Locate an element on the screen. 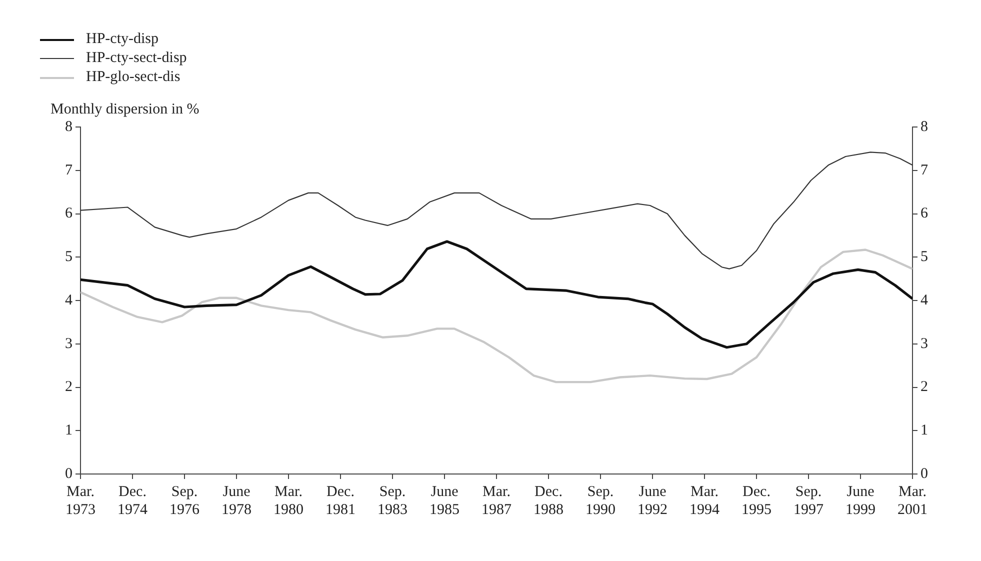 The width and height of the screenshot is (981, 561). x-tick-label: Mar. 1973 is located at coordinates (81, 501).